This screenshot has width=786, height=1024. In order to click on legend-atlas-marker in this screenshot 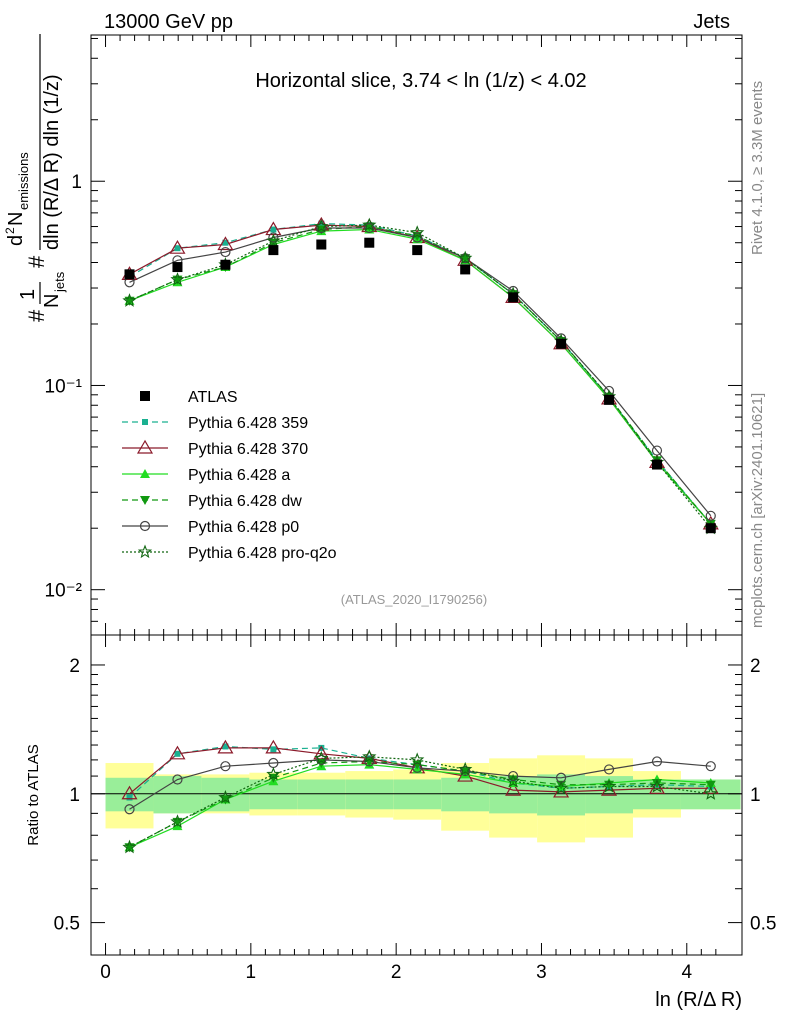, I will do `click(145, 396)`.